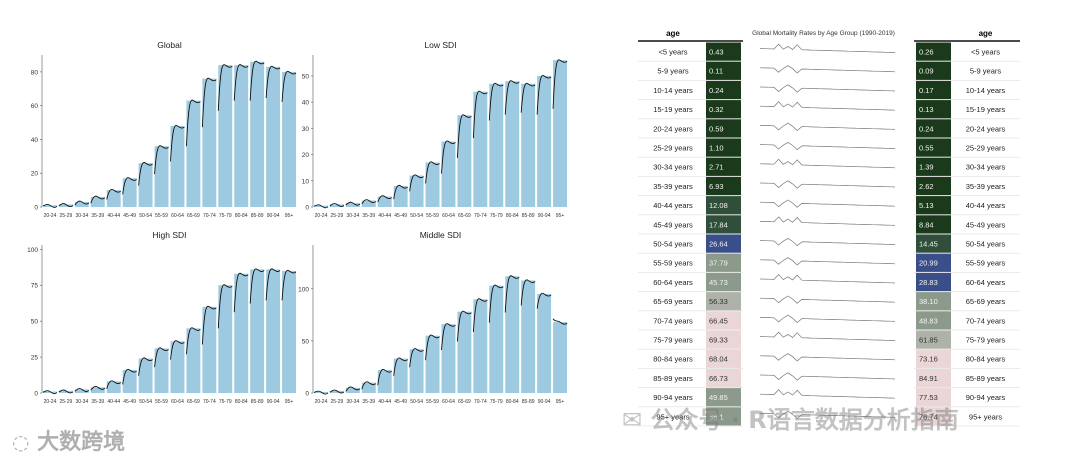 The width and height of the screenshot is (1080, 460). I want to click on table-row: 40-44 years 12.08 5.13 40-44 years, so click(829, 206).